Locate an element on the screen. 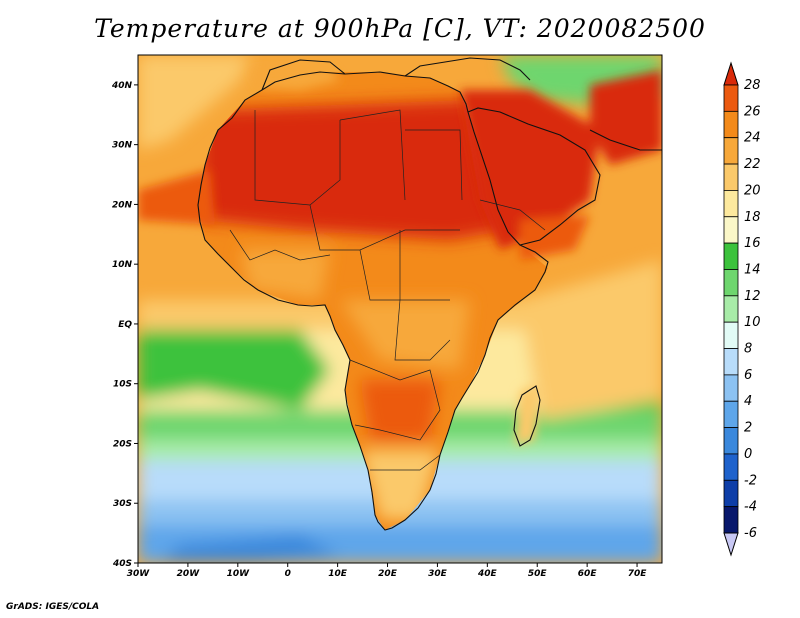  colorbar-label: 4 is located at coordinates (748, 401).